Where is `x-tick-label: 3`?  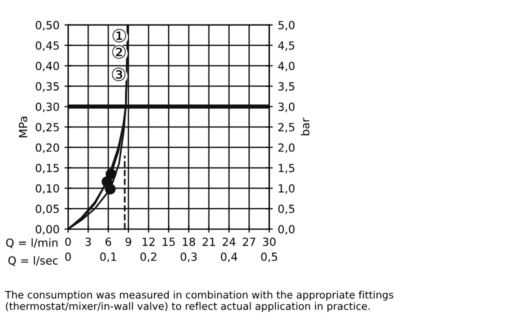 x-tick-label: 3 is located at coordinates (88, 242).